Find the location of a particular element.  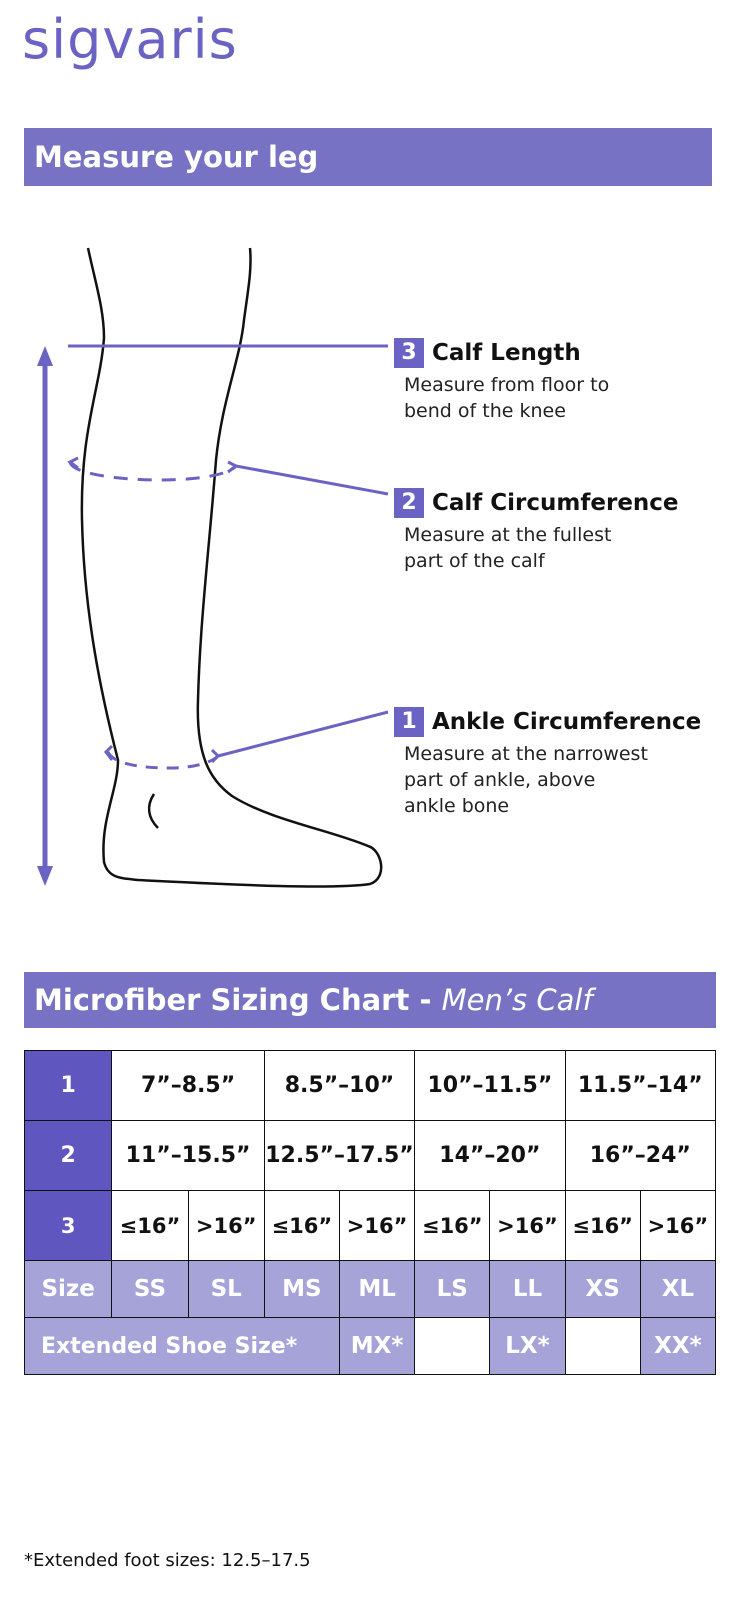

extended-size-label: Extended Shoe Size* is located at coordinates (182, 1346).